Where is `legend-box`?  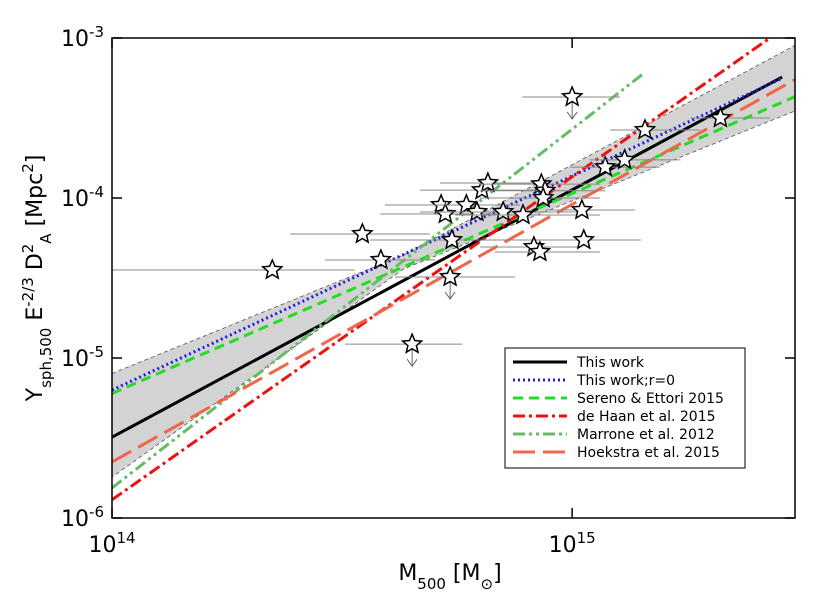
legend-box is located at coordinates (625, 408).